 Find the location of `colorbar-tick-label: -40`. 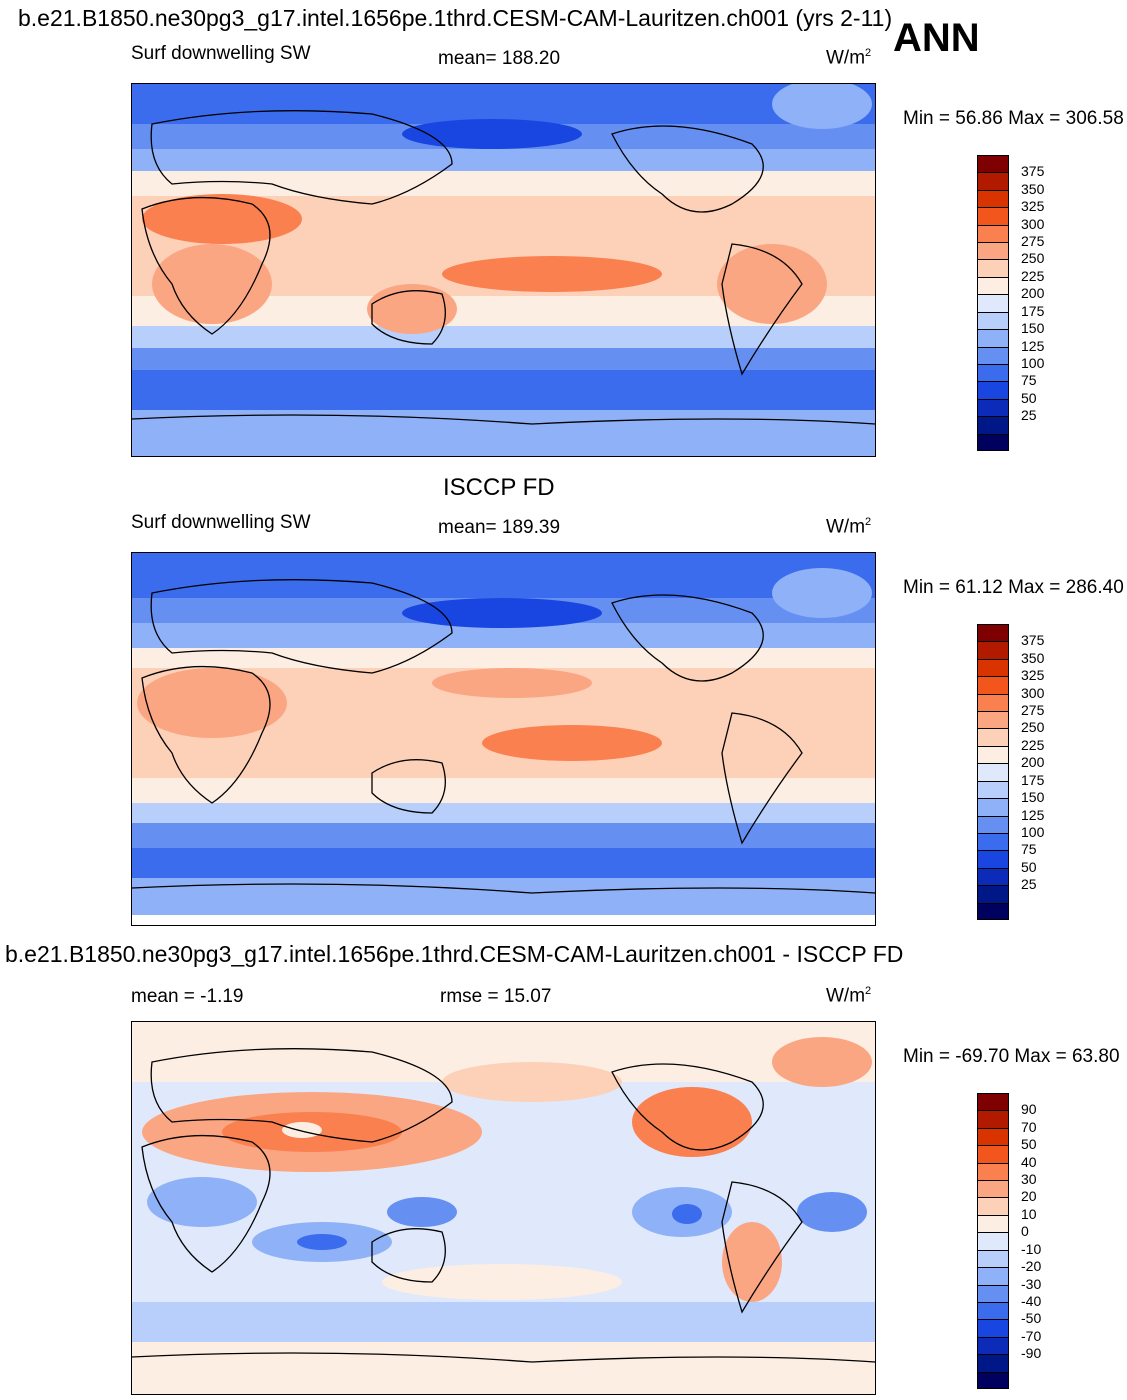

colorbar-tick-label: -40 is located at coordinates (1031, 1300).